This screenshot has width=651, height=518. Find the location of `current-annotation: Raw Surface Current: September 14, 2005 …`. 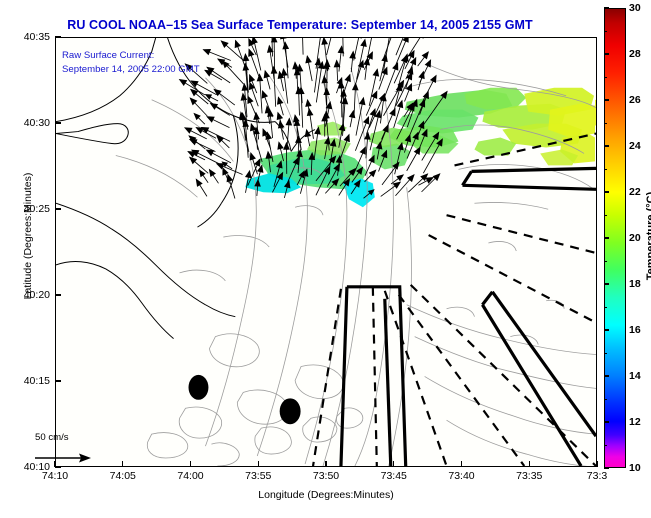

current-annotation: Raw Surface Current: September 14, 2005 … is located at coordinates (131, 62).